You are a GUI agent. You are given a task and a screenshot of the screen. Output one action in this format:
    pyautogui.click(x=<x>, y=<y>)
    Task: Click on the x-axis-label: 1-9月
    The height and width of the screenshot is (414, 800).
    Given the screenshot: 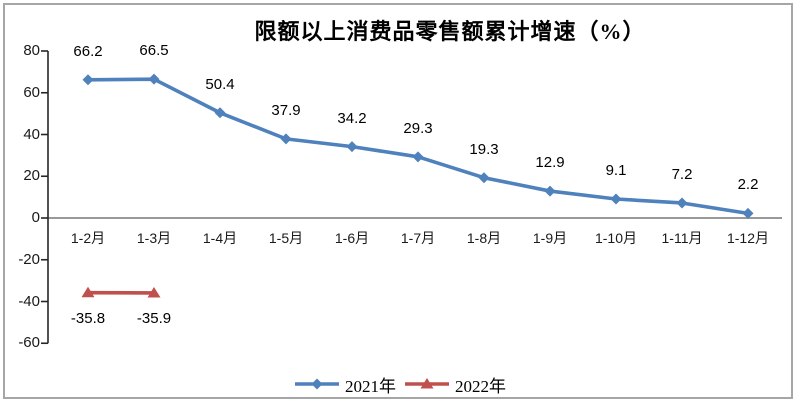 What is the action you would take?
    pyautogui.click(x=550, y=238)
    